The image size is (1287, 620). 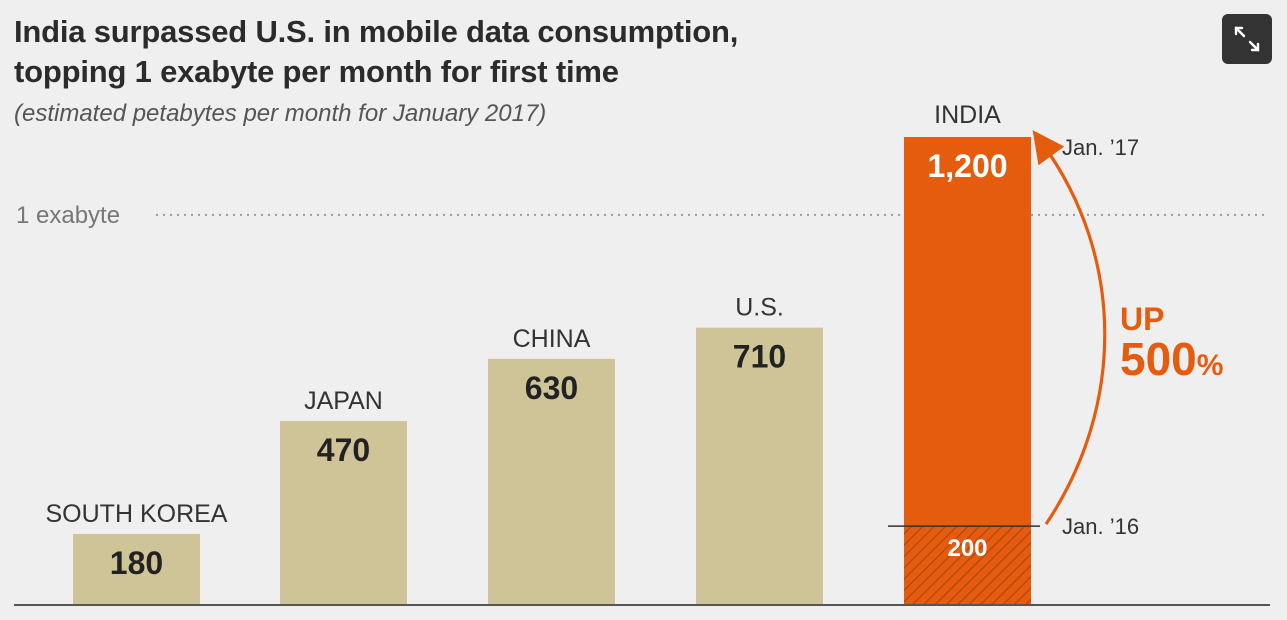 I want to click on growth-arrow, so click(x=1069, y=328).